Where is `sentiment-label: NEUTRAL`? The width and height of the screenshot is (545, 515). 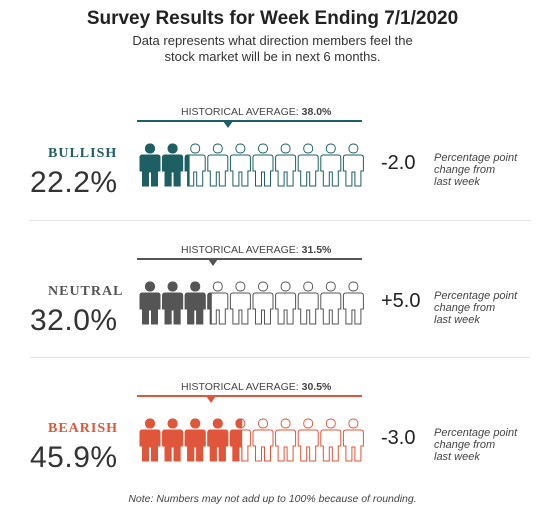
sentiment-label: NEUTRAL is located at coordinates (86, 291).